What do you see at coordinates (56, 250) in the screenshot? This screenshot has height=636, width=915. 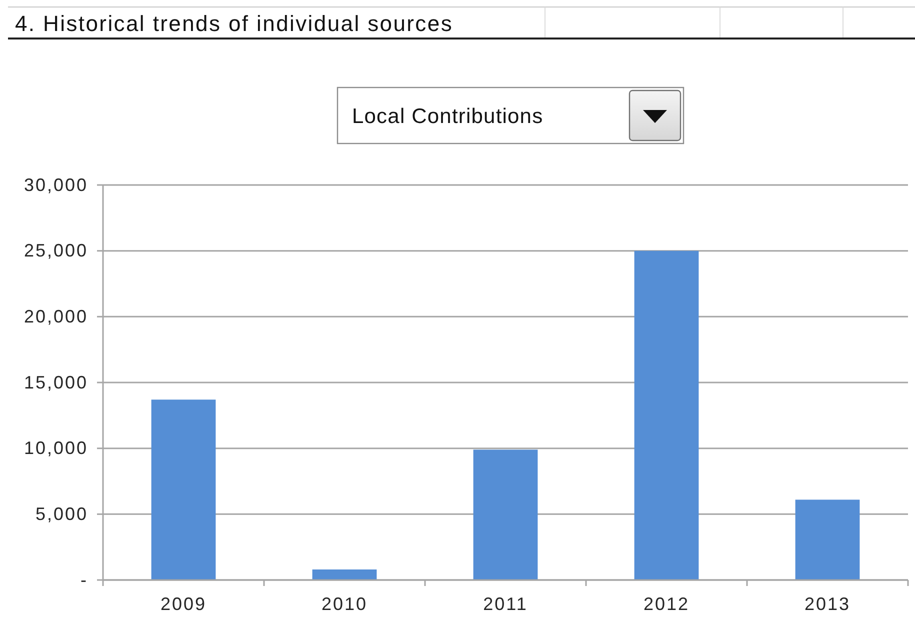 I see `y-tick-label: 25,000` at bounding box center [56, 250].